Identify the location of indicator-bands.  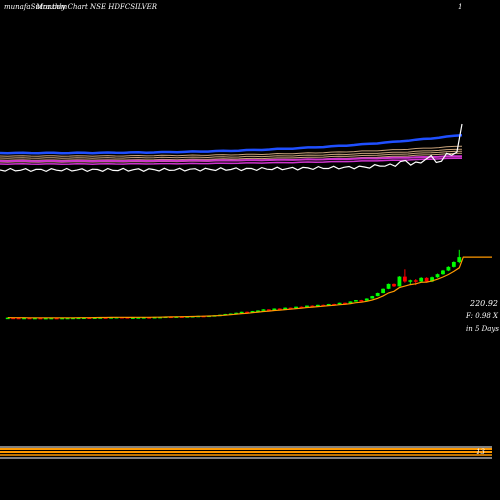
(231, 148).